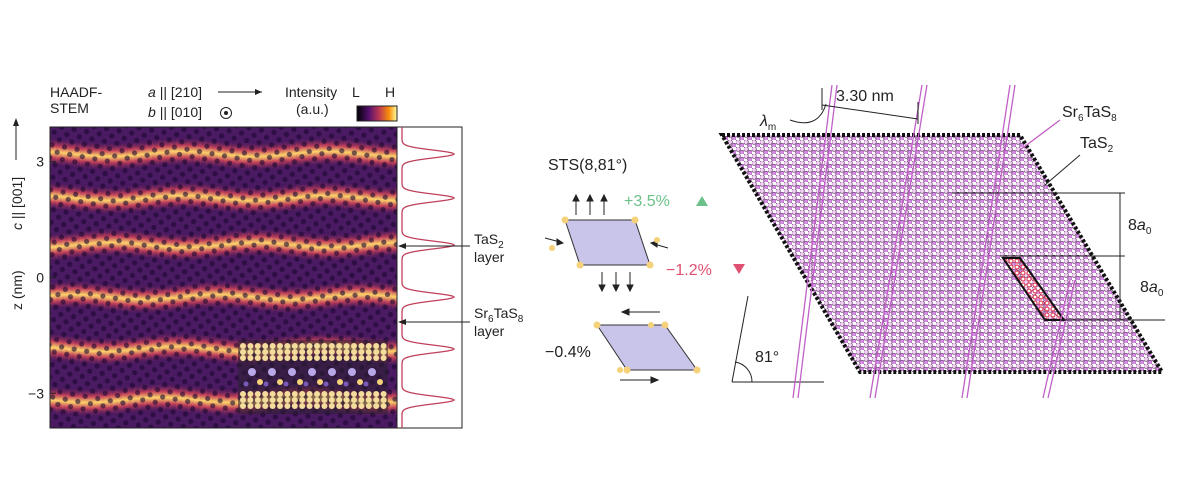 This screenshot has width=1200, height=500. What do you see at coordinates (175, 112) in the screenshot?
I see `b-axis-label: b || [010]` at bounding box center [175, 112].